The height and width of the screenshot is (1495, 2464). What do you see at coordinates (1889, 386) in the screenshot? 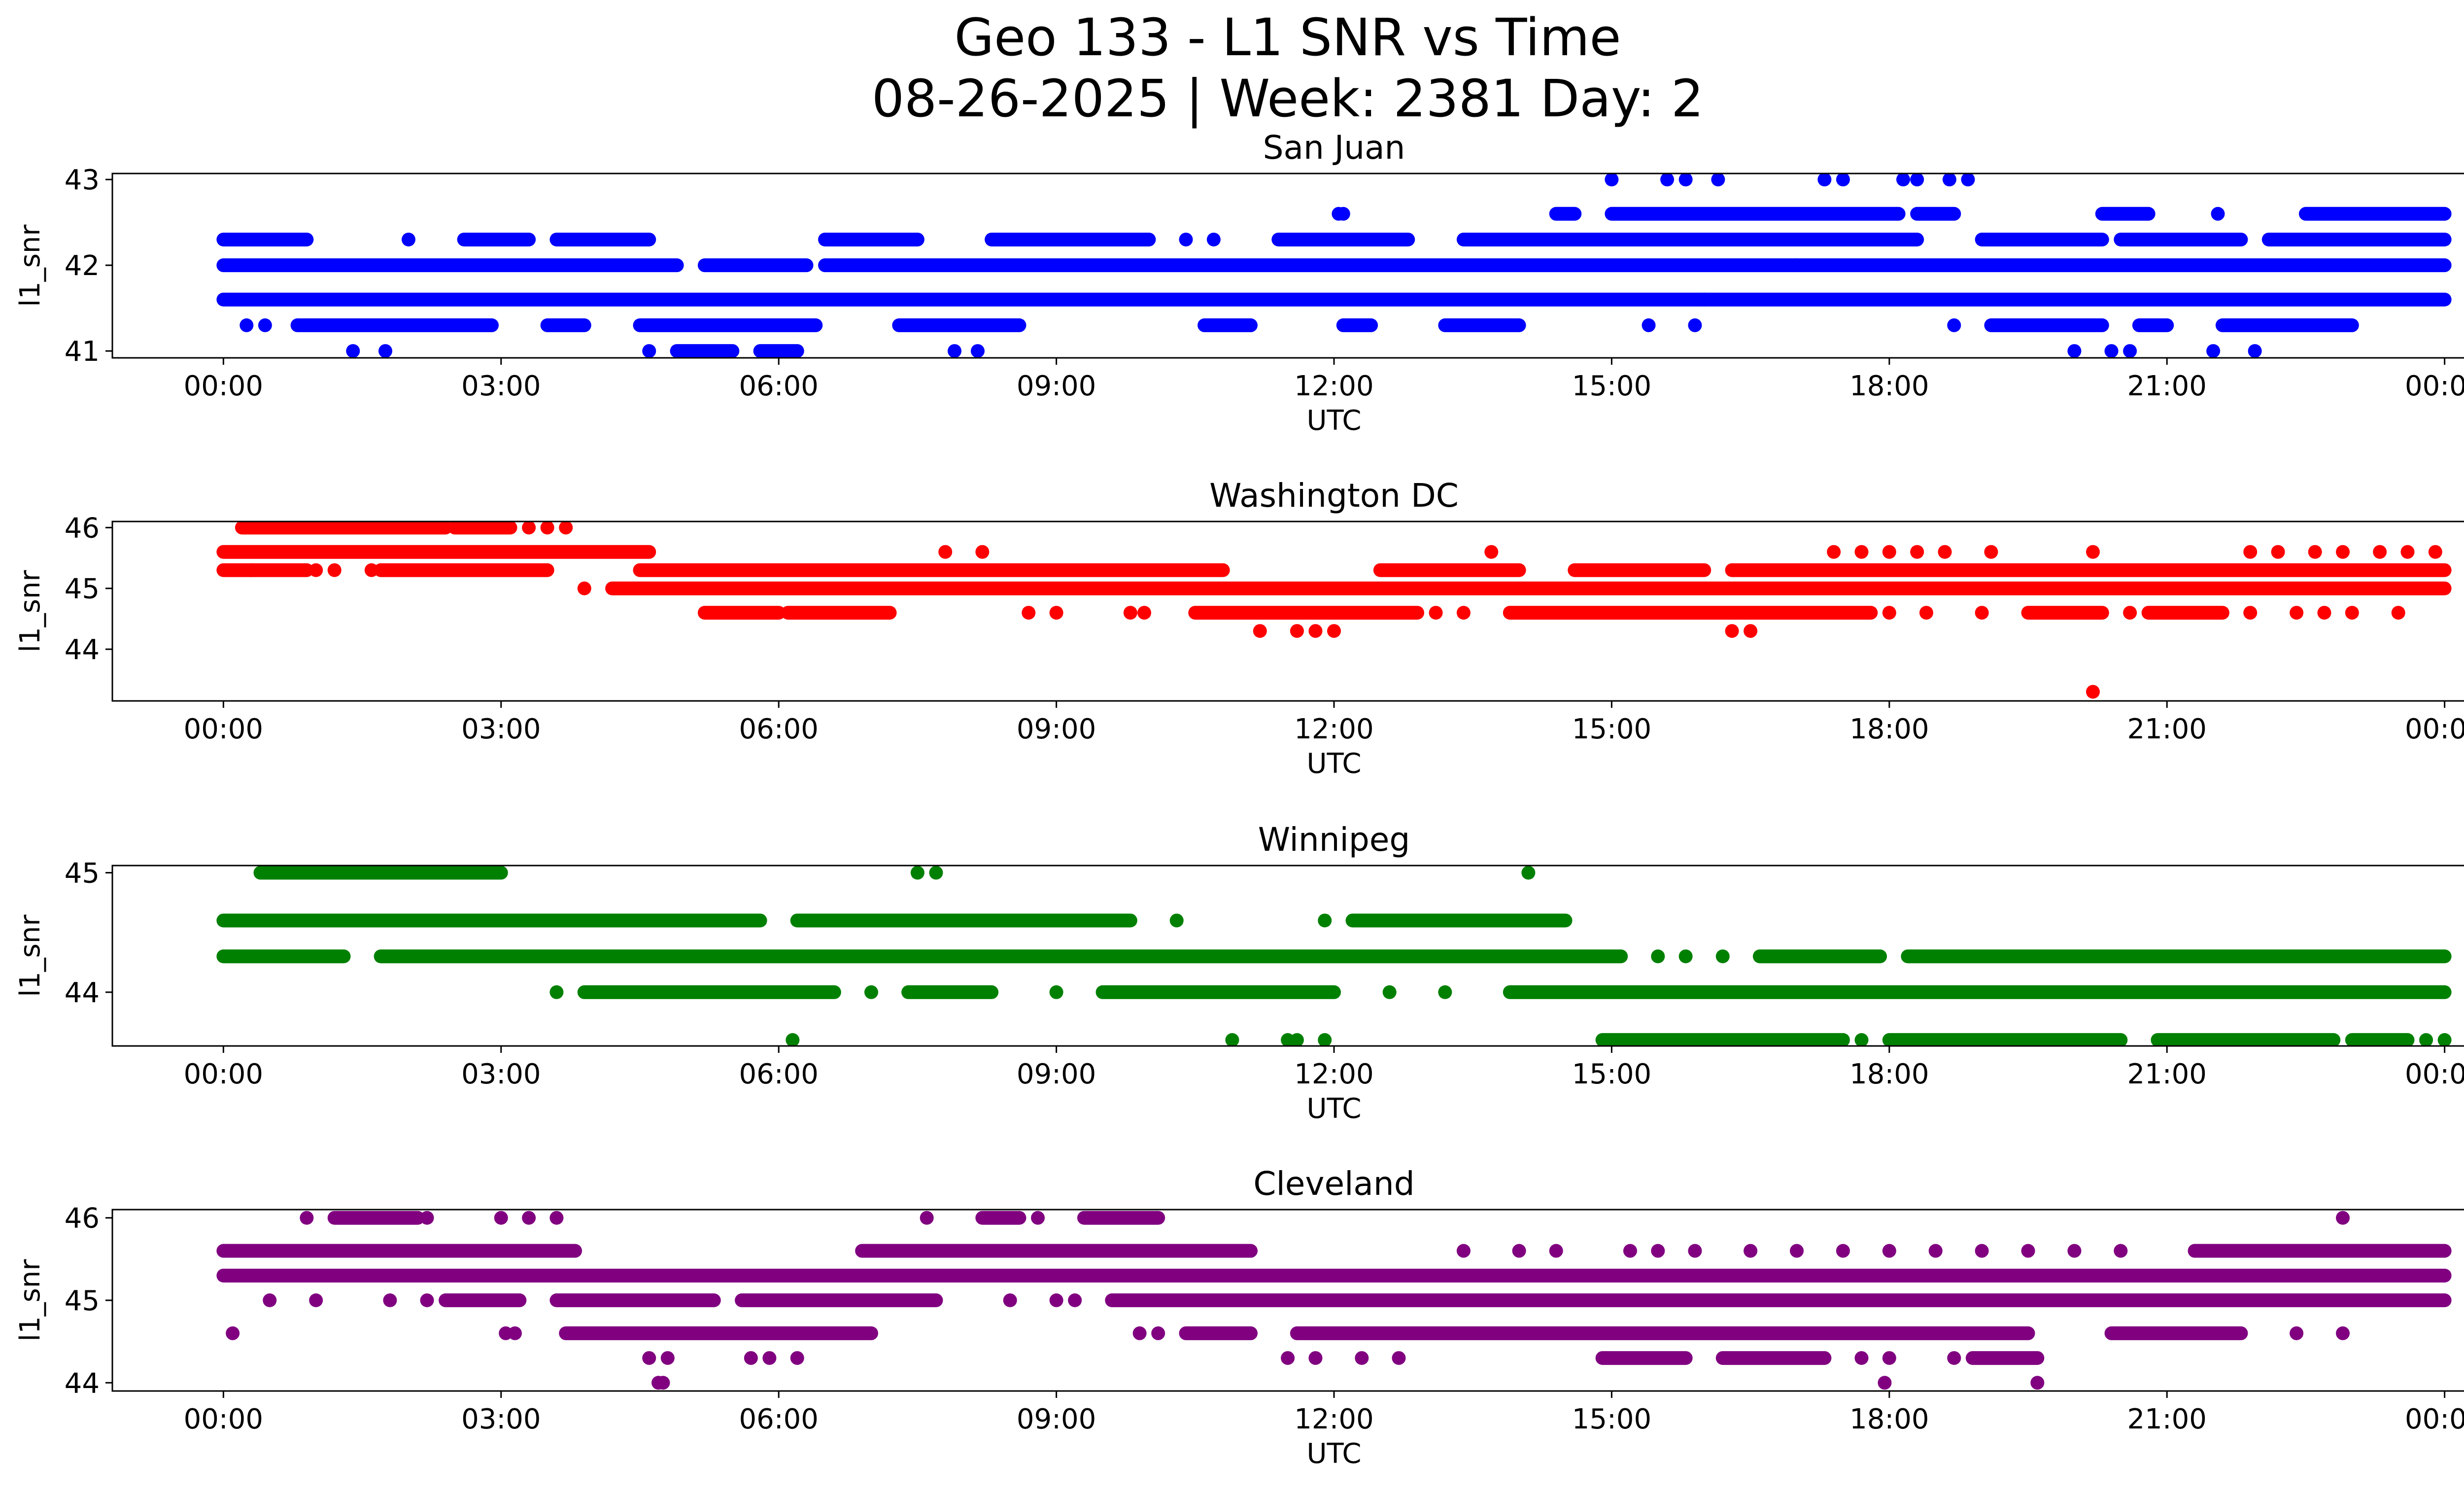
I see `x-tick-label: 18:00` at bounding box center [1889, 386].